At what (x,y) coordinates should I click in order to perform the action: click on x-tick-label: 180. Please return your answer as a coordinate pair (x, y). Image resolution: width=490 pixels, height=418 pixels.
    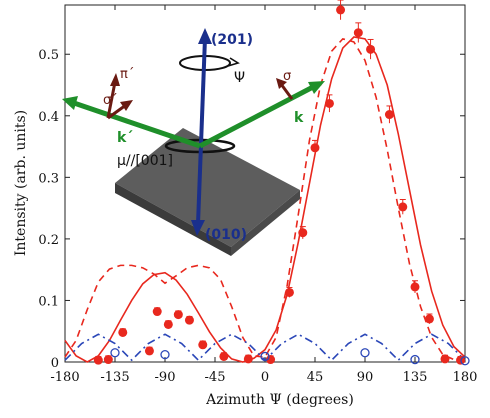
    Looking at the image, I should click on (465, 377).